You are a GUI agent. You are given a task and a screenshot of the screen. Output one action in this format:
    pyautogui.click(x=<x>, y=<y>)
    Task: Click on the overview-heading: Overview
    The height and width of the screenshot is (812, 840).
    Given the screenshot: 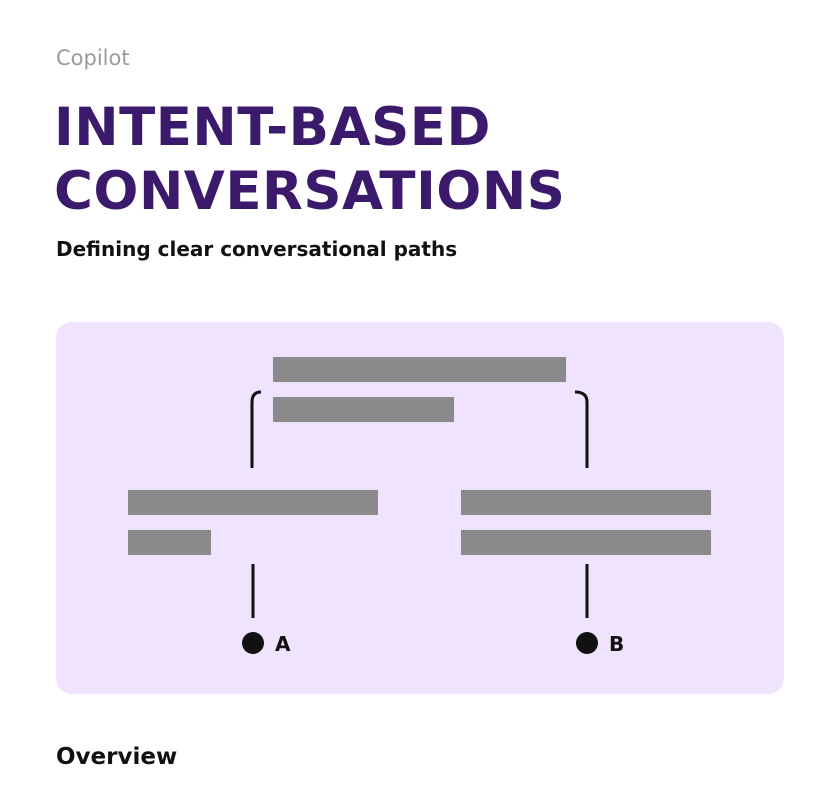 What is the action you would take?
    pyautogui.click(x=117, y=757)
    